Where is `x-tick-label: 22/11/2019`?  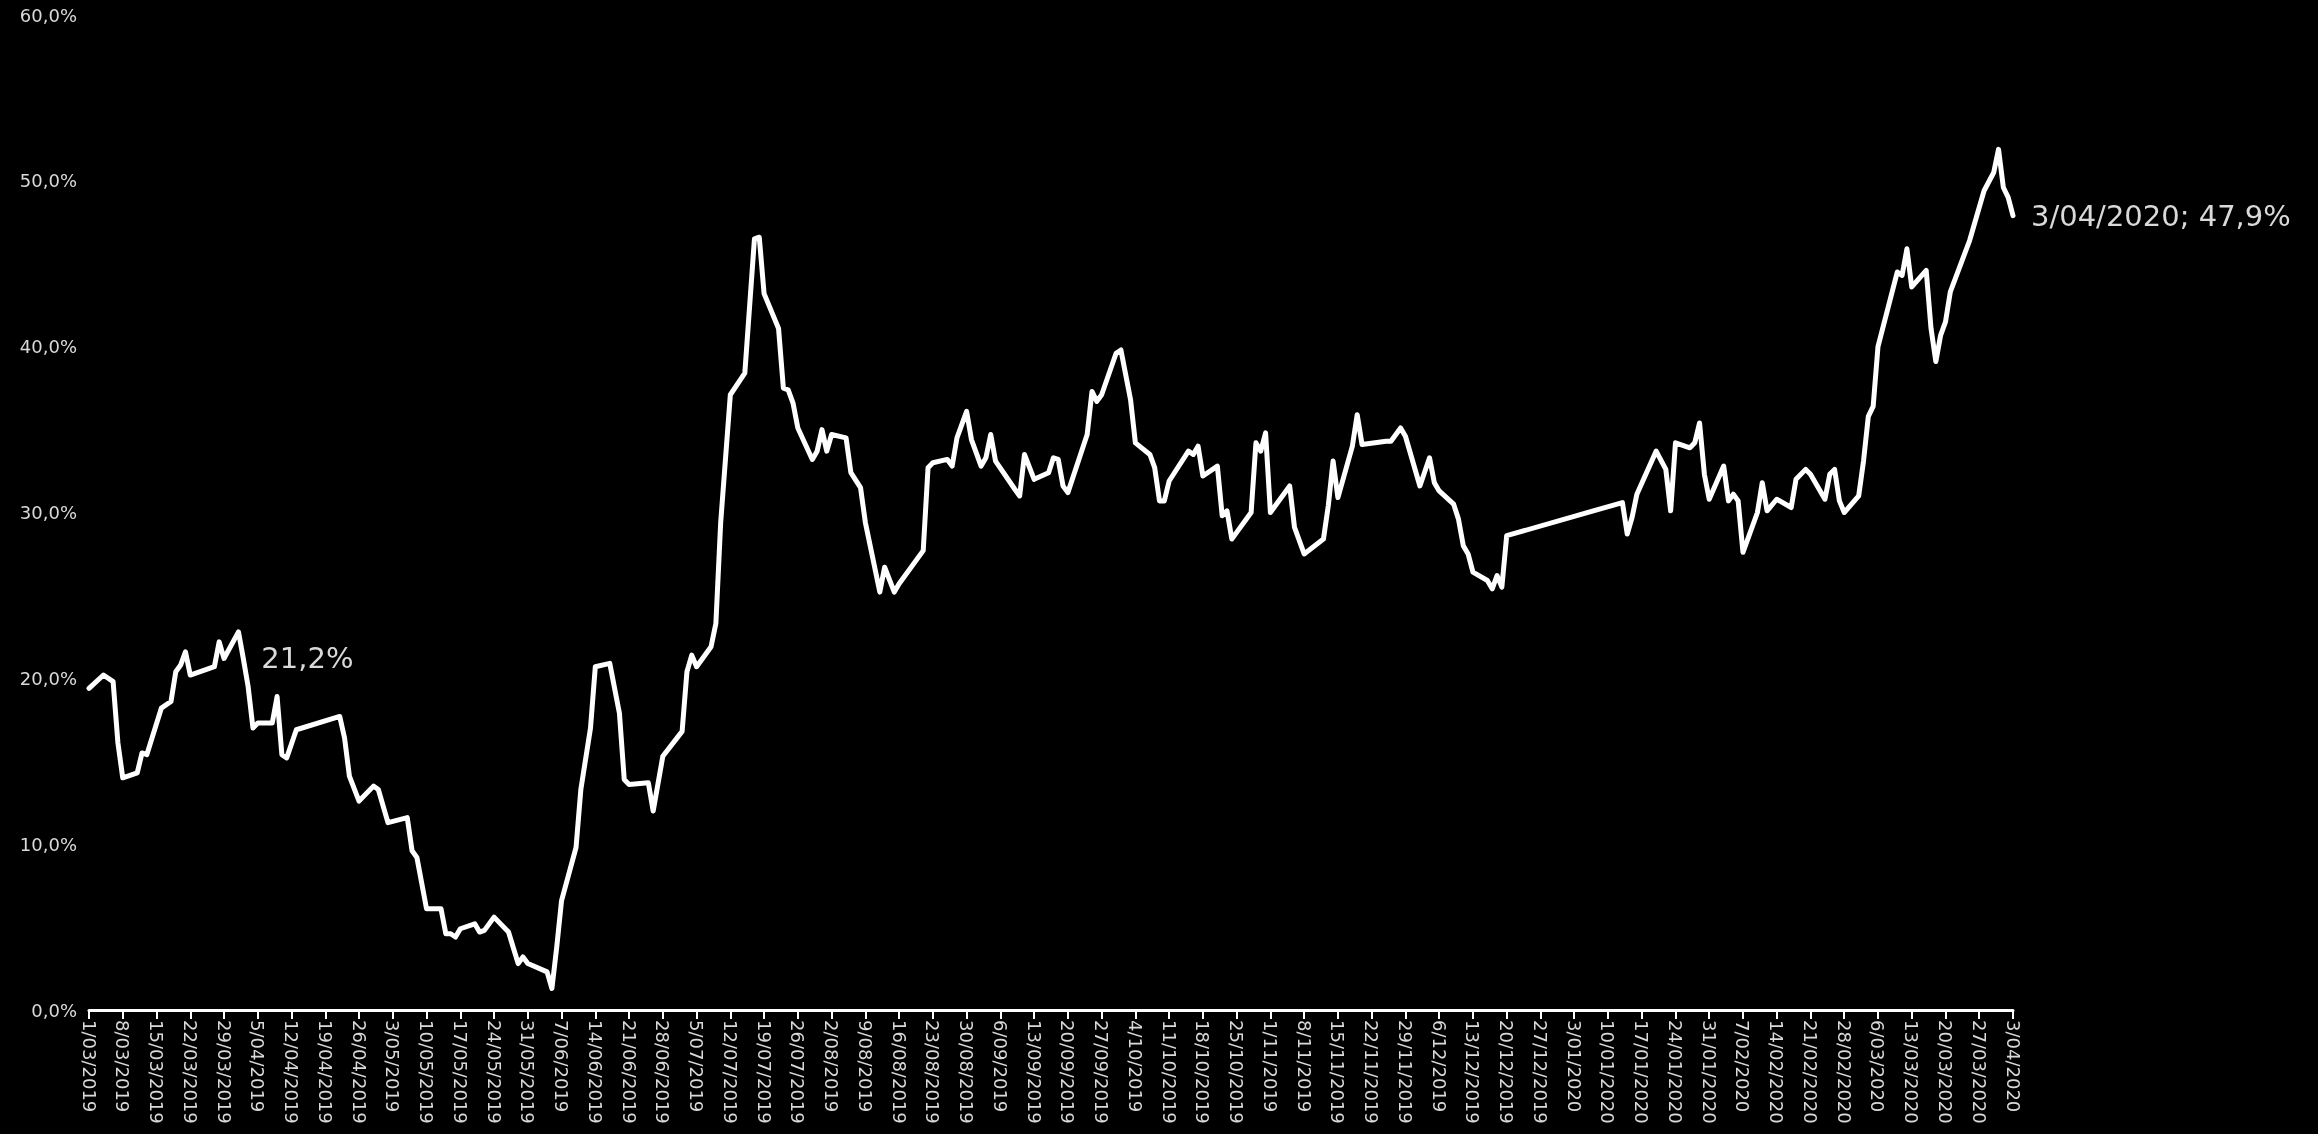
x-tick-label: 22/11/2019 is located at coordinates (1372, 1072).